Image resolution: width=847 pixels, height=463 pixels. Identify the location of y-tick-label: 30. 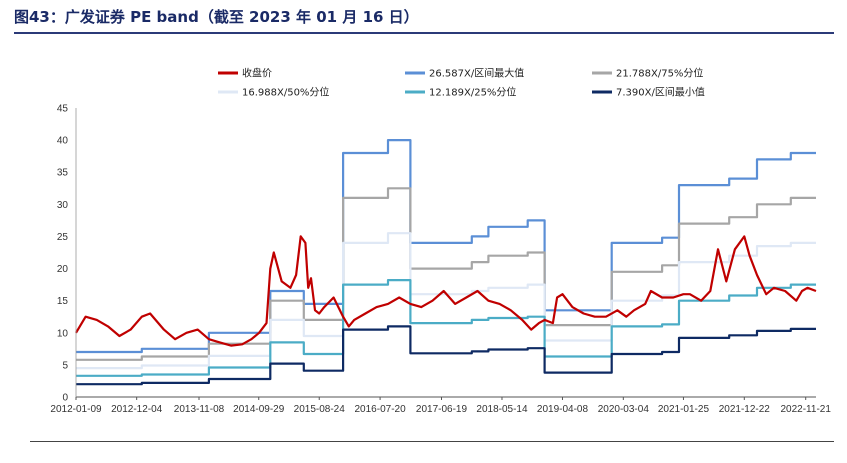
(63, 205).